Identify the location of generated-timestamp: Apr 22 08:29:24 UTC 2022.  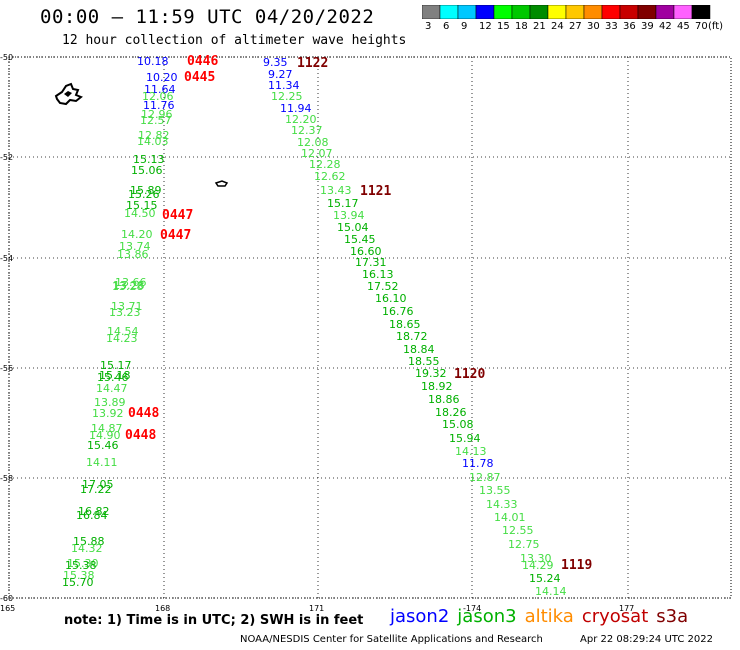
(646, 639).